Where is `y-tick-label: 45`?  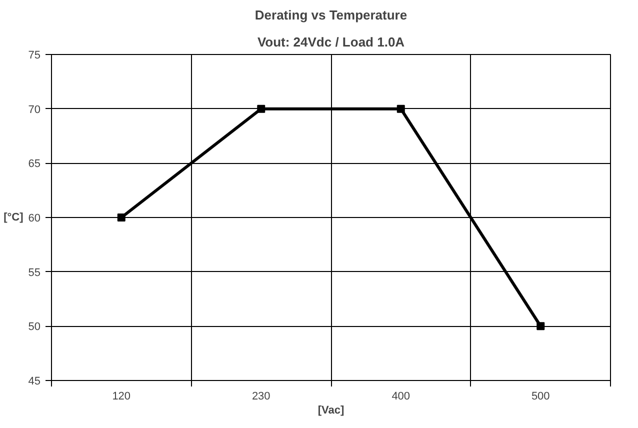 y-tick-label: 45 is located at coordinates (34, 382).